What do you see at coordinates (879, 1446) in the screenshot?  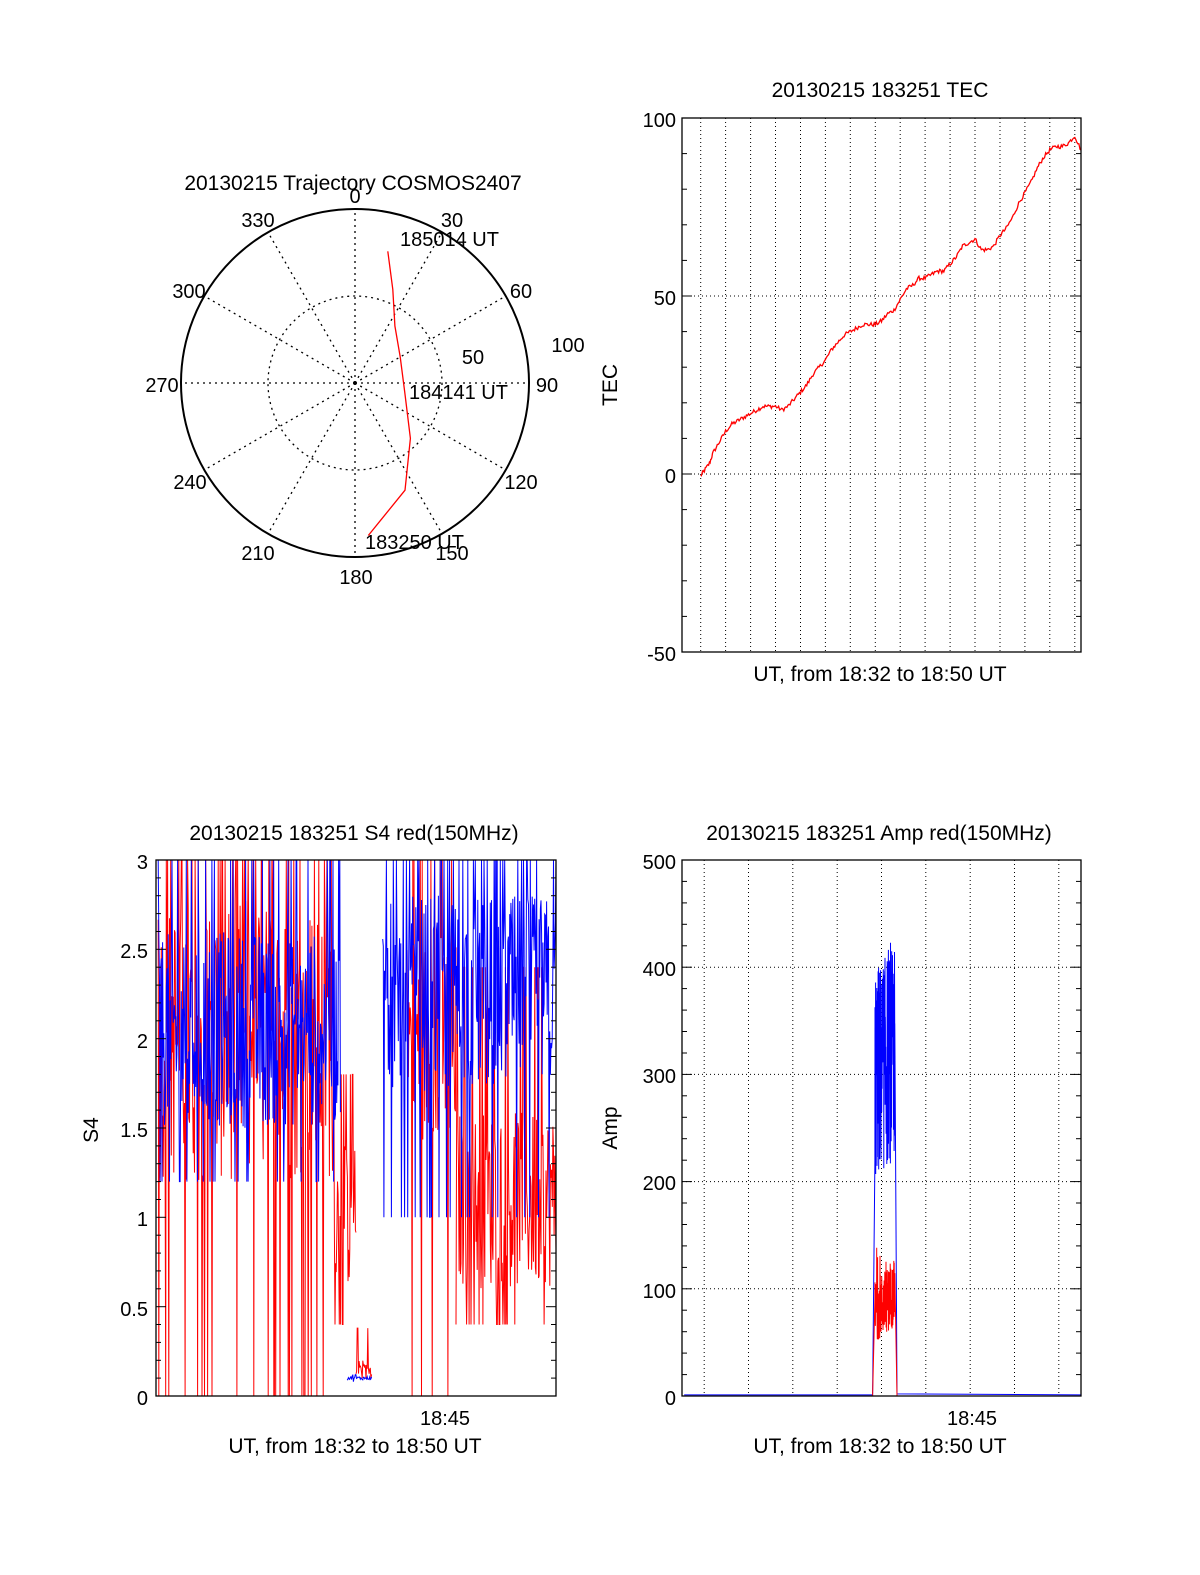 I see `amp-xlabel: UT, from 18:32 to 18:50 UT` at bounding box center [879, 1446].